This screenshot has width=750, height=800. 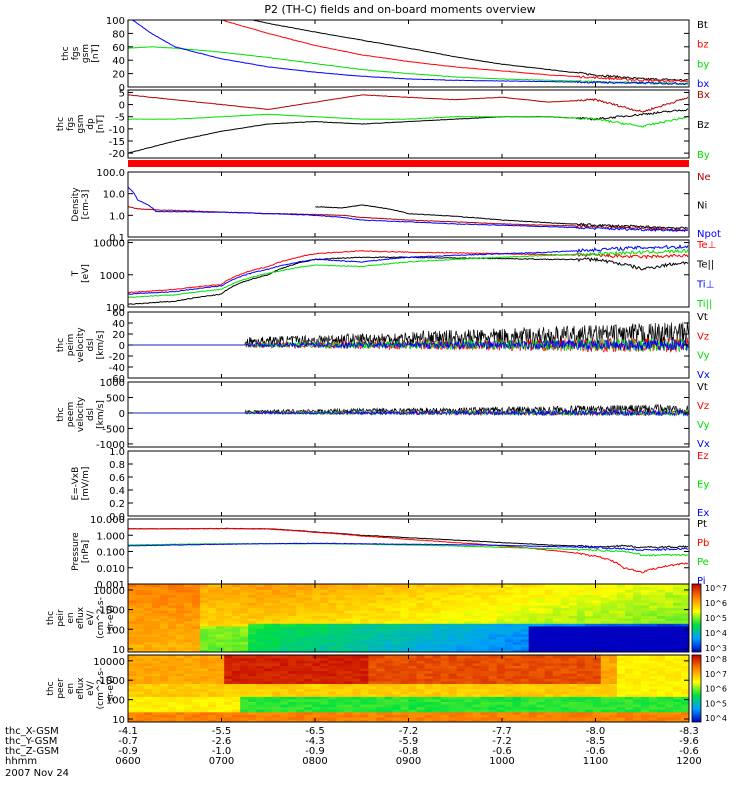 I want to click on y-tick-label: -15, so click(x=117, y=142).